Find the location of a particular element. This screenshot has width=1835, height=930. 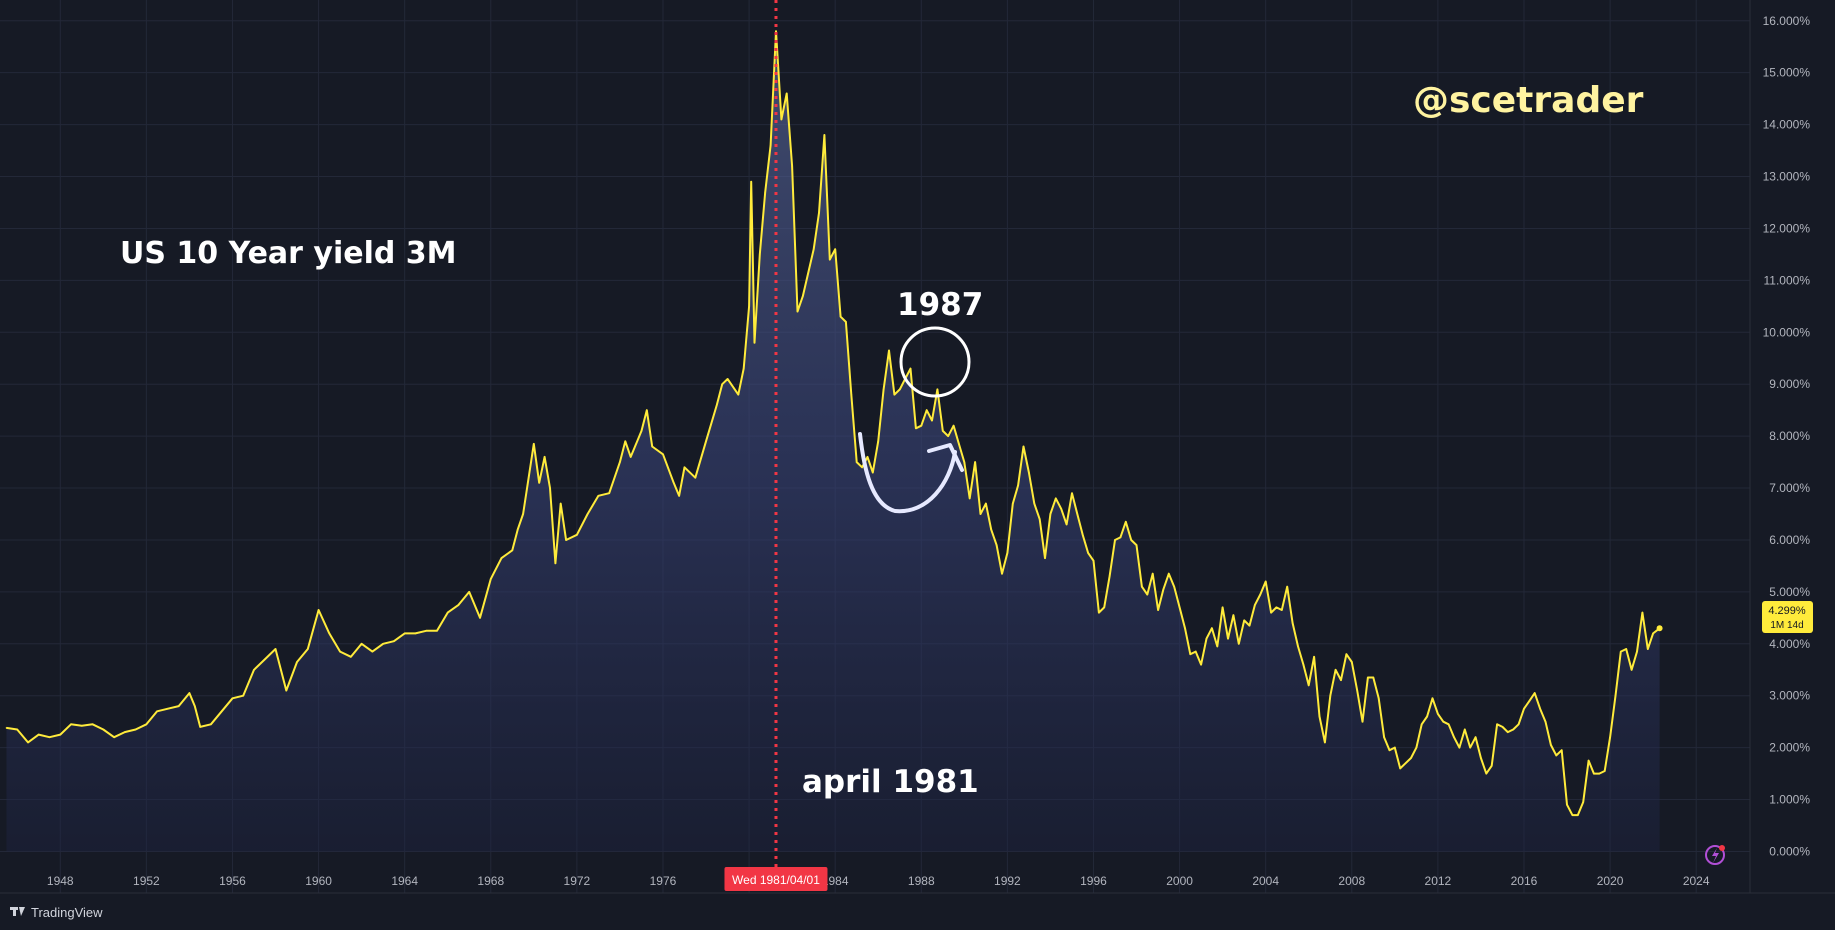

y-tick-label: 11.000% is located at coordinates (1787, 280).